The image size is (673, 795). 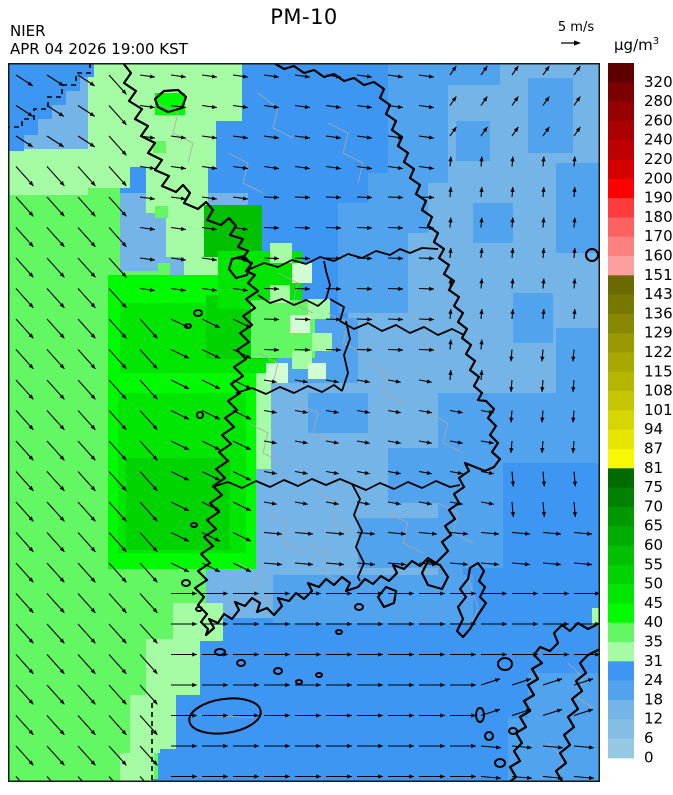 I want to click on colorbar-label: 129, so click(x=658, y=333).